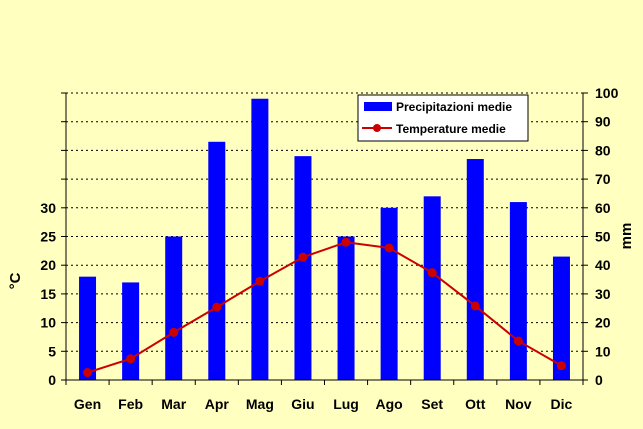 This screenshot has width=643, height=429. What do you see at coordinates (48, 208) in the screenshot?
I see `left-tick-label: 30` at bounding box center [48, 208].